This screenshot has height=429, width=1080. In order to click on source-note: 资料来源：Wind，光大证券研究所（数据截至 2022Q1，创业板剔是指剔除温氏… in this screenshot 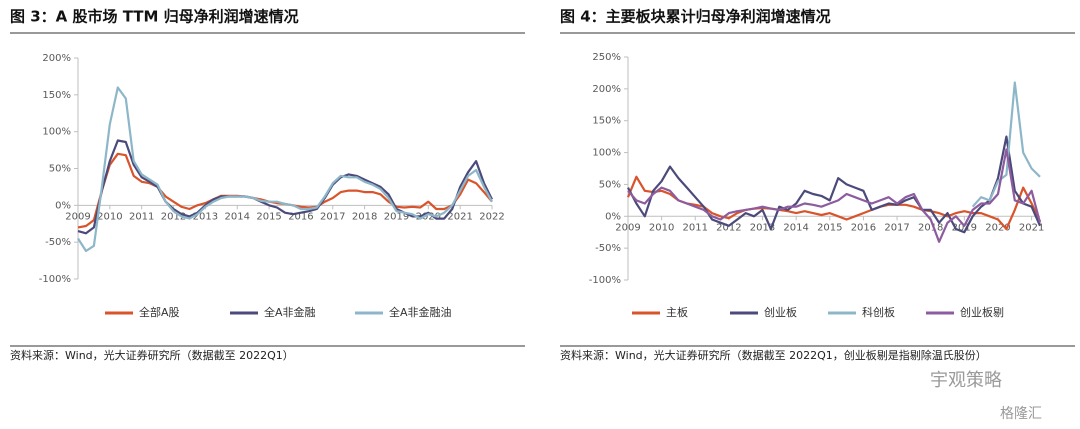, I will do `click(773, 355)`.